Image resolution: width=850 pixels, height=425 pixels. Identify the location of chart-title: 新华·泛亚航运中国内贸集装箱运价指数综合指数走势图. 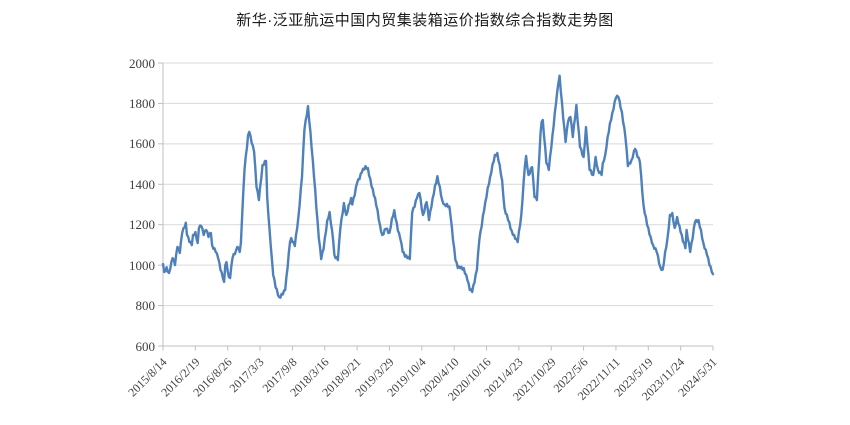
(425, 20).